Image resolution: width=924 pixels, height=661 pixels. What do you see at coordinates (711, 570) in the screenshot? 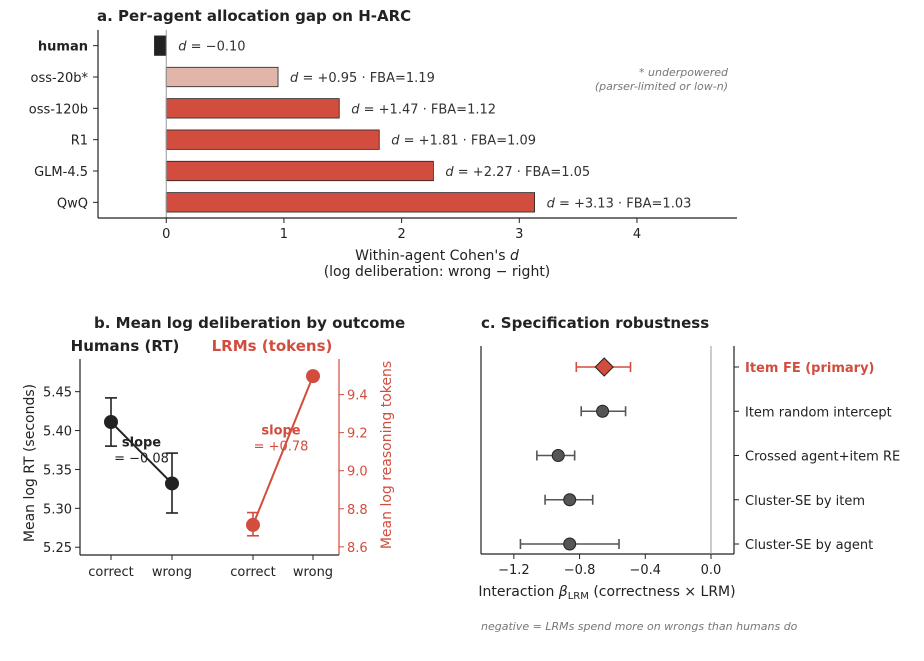
I see `c-xtick-label: 0.0` at bounding box center [711, 570].